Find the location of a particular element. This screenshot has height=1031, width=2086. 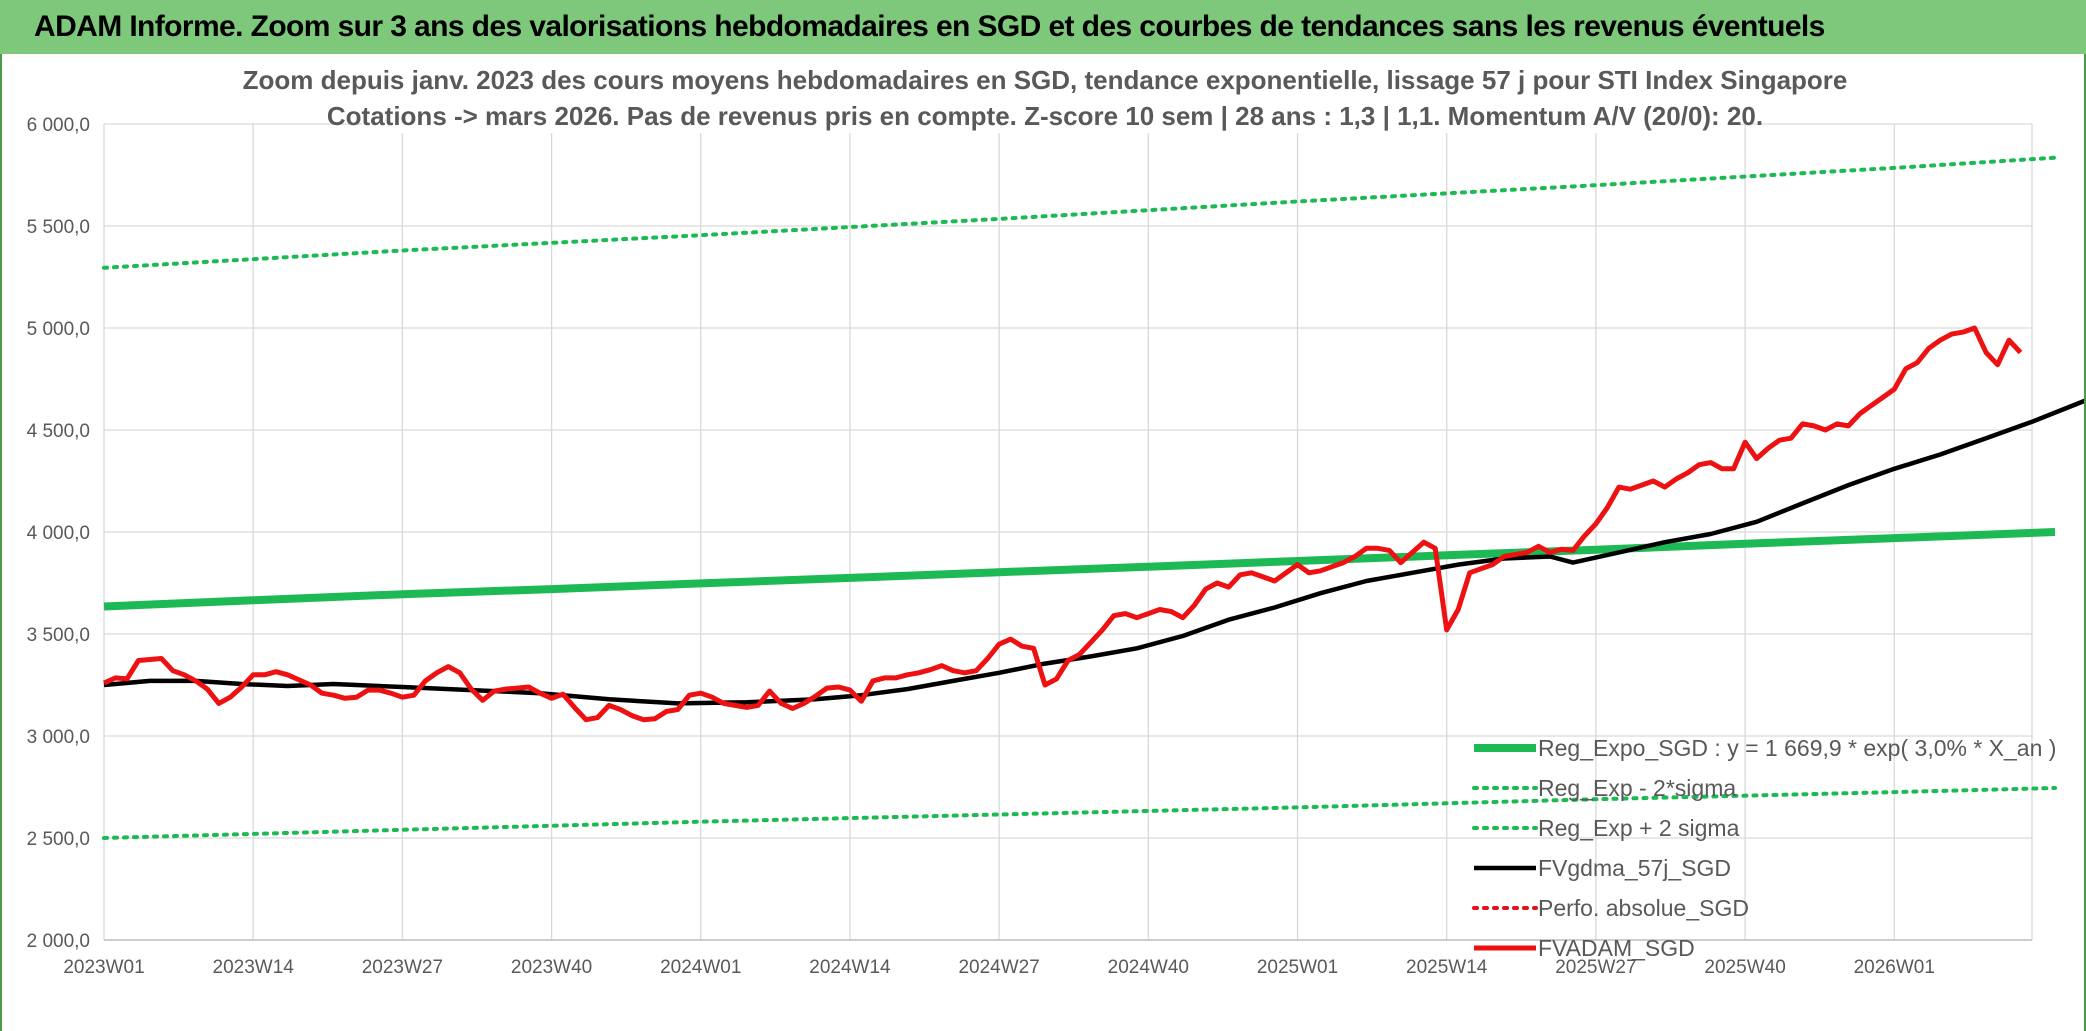

y-tick-label: 6 000,0 is located at coordinates (58, 125).